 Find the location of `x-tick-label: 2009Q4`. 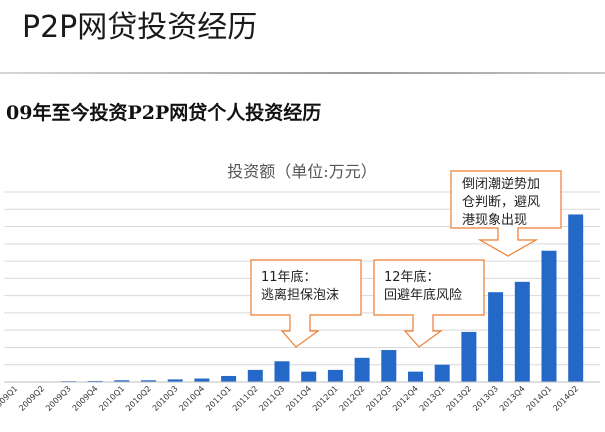

x-tick-label: 2009Q4 is located at coordinates (85, 398).